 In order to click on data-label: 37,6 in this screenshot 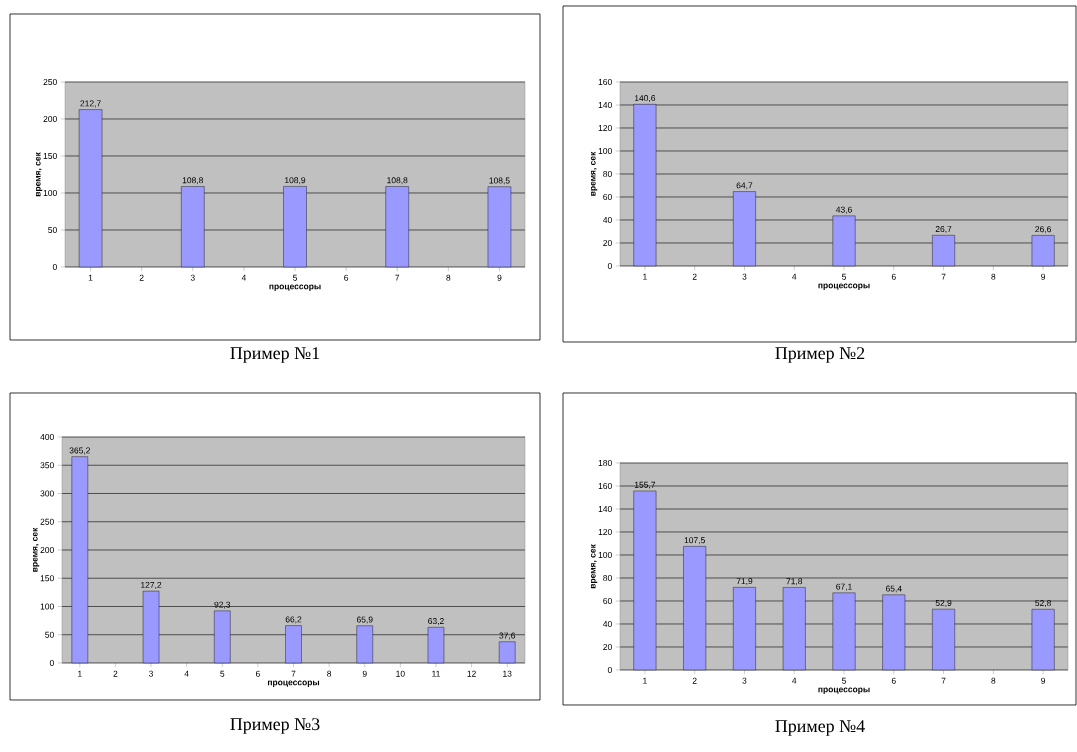, I will do `click(507, 636)`.